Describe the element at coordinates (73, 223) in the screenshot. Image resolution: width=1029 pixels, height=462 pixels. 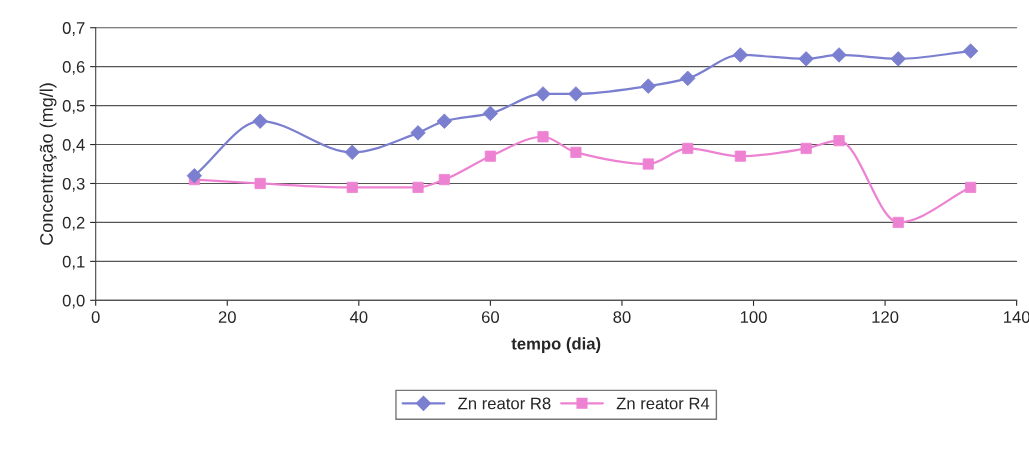
I see `y-tick-label: 0,2` at that location.